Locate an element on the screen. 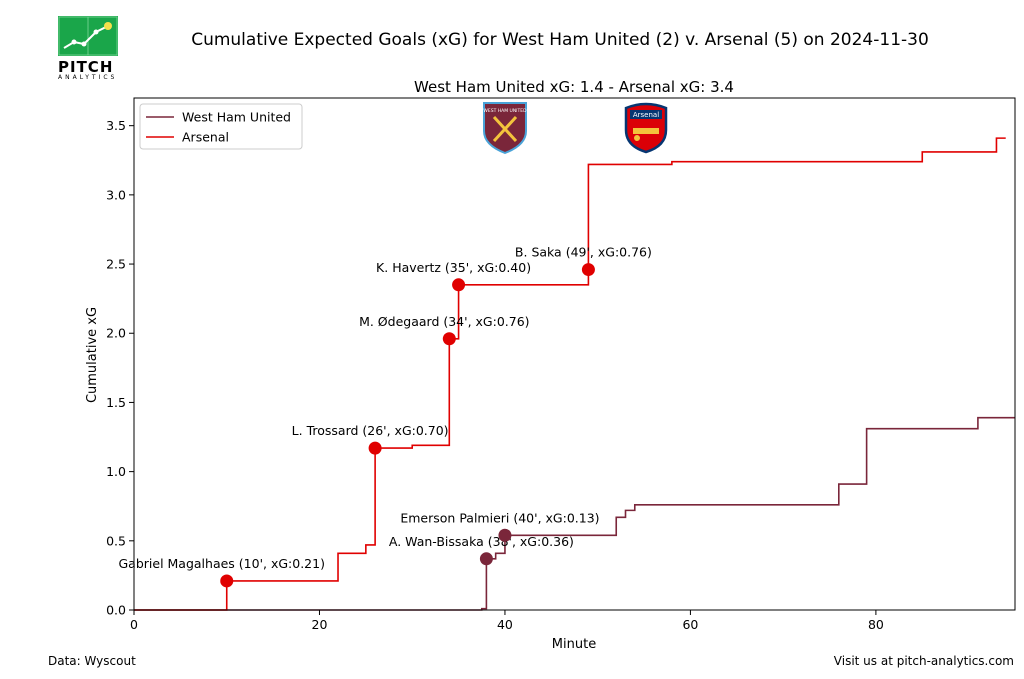 The height and width of the screenshot is (679, 1024). y-tick-label-0: 0.0 is located at coordinates (116, 610).